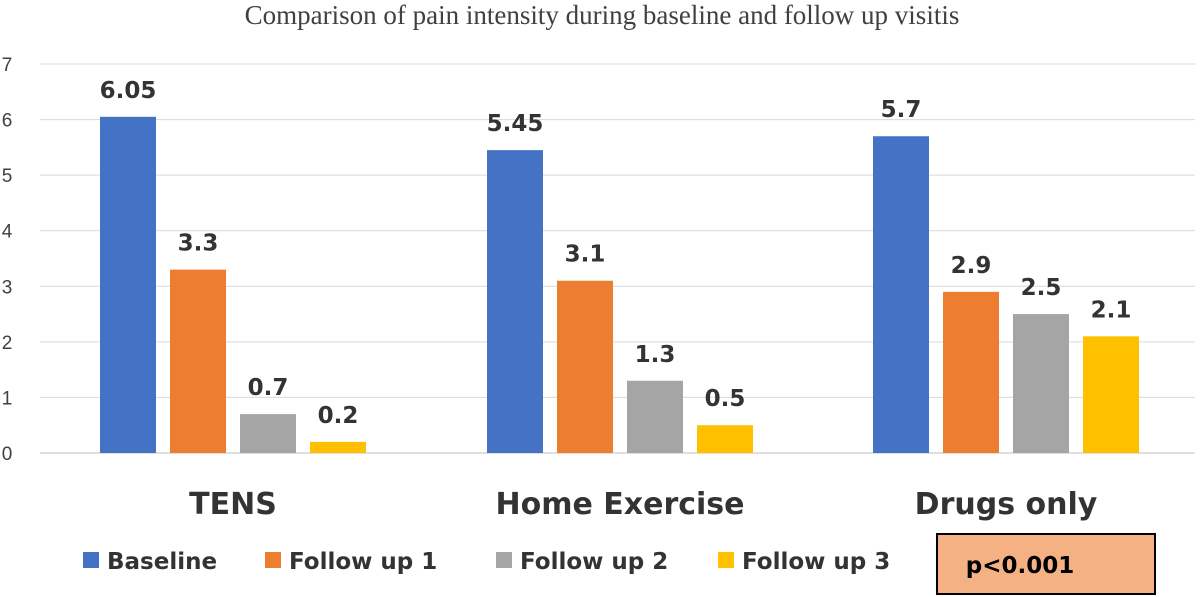 The height and width of the screenshot is (597, 1200). I want to click on y-tick-label: 2, so click(7, 343).